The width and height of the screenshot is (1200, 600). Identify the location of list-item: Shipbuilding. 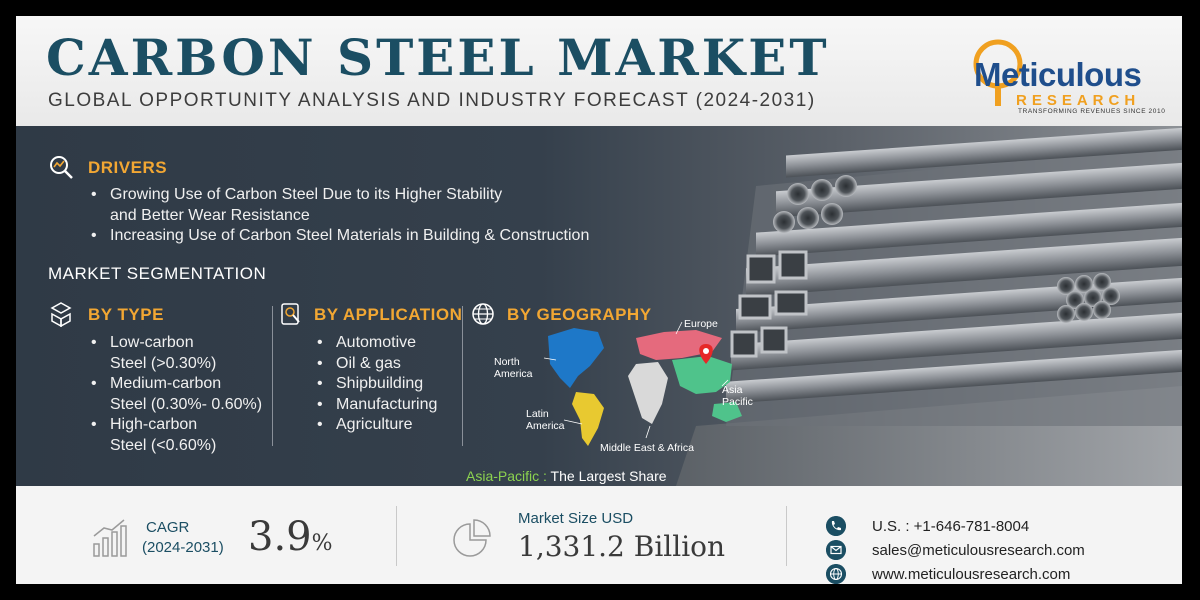
(399, 384).